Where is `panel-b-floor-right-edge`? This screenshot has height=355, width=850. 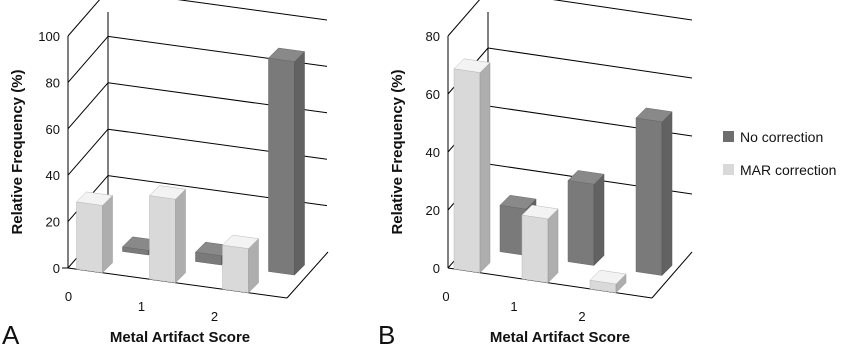
panel-b-floor-right-edge is located at coordinates (672, 275).